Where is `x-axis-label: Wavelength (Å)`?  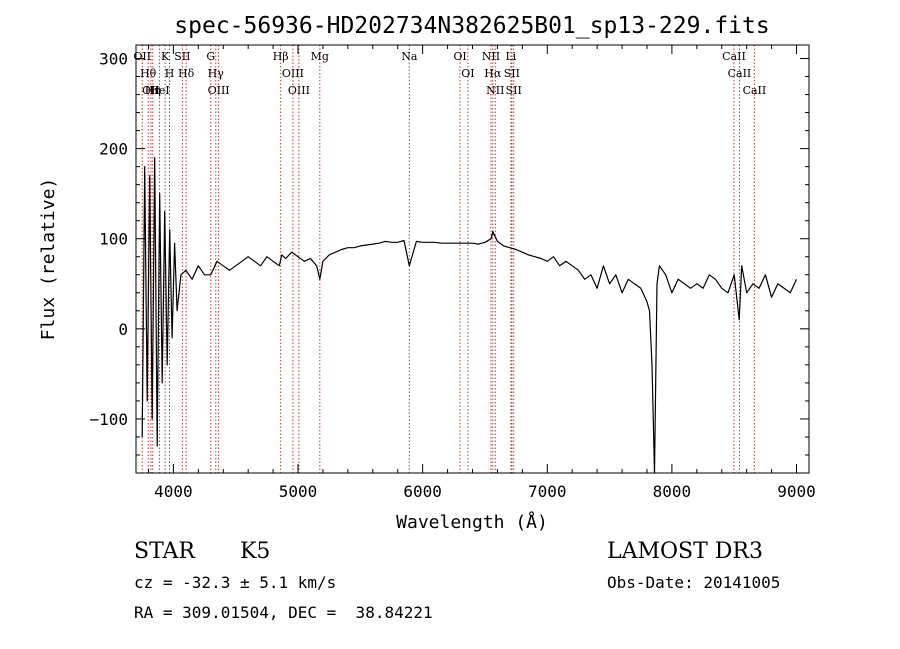 x-axis-label: Wavelength (Å) is located at coordinates (472, 522).